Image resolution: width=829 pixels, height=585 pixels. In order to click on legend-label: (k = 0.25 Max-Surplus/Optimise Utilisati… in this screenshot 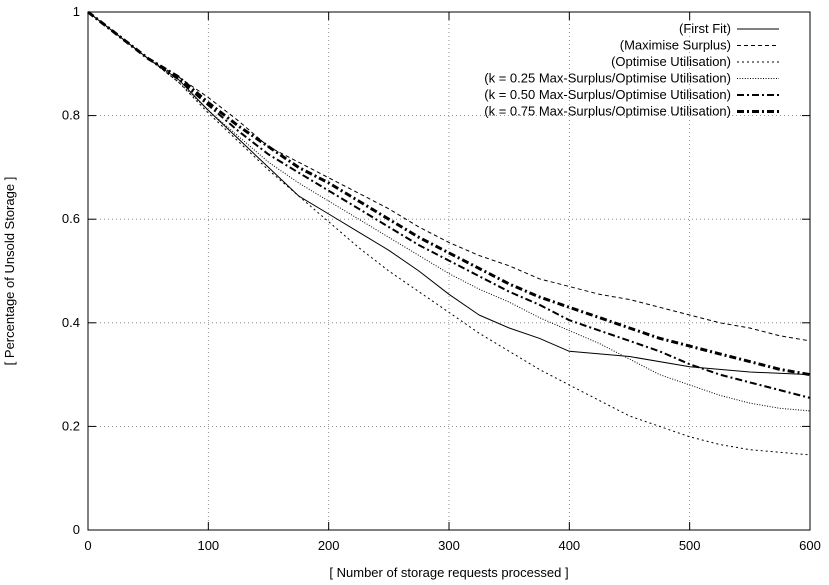, I will do `click(607, 78)`.